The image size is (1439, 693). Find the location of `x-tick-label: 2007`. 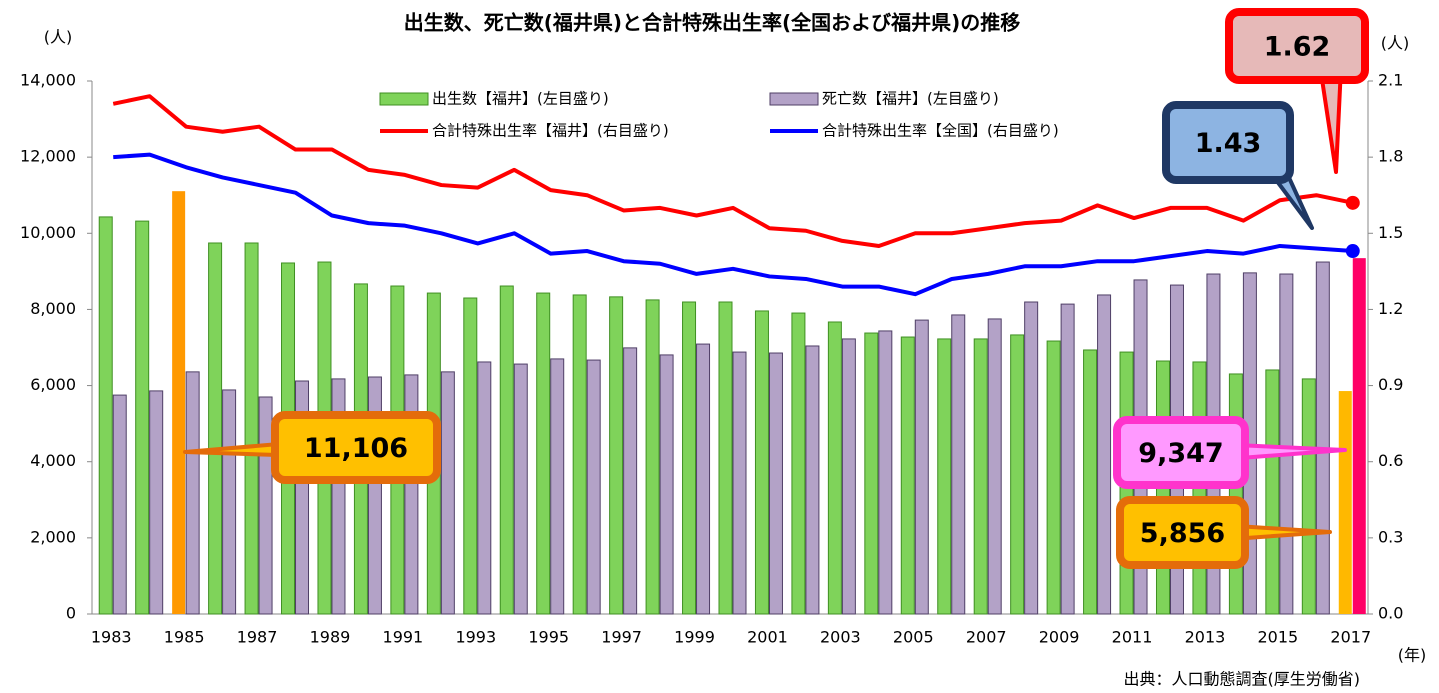

x-tick-label: 2007 is located at coordinates (986, 637).